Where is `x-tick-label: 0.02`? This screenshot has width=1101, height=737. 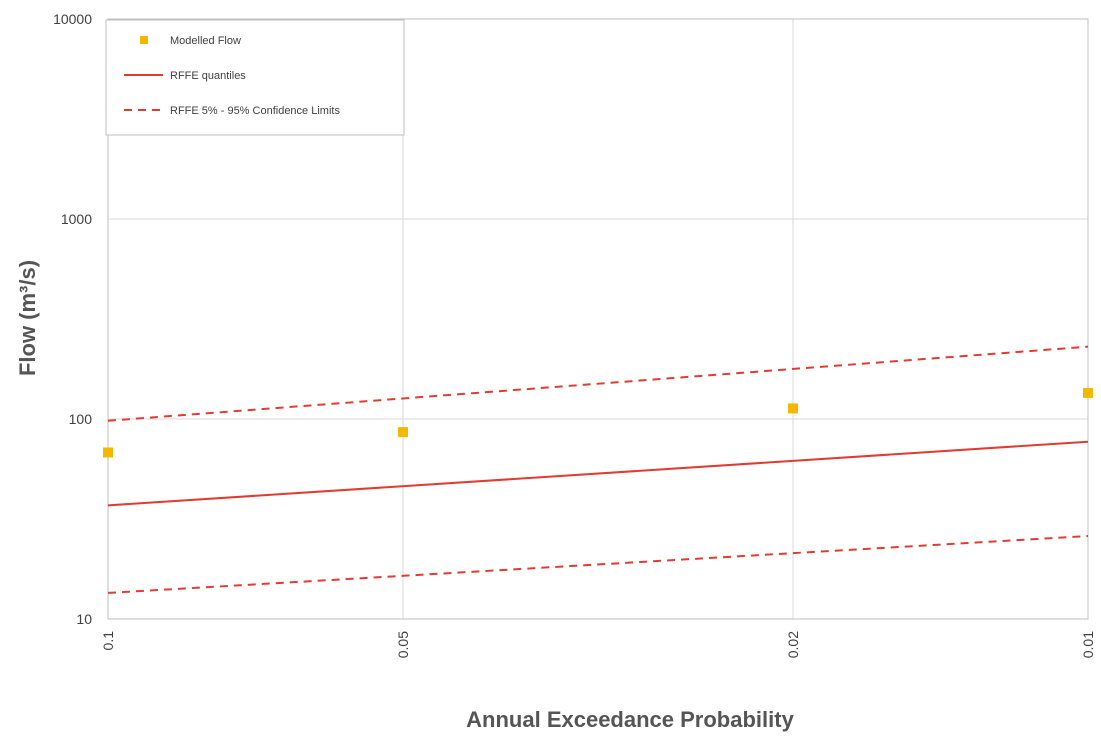 x-tick-label: 0.02 is located at coordinates (793, 644).